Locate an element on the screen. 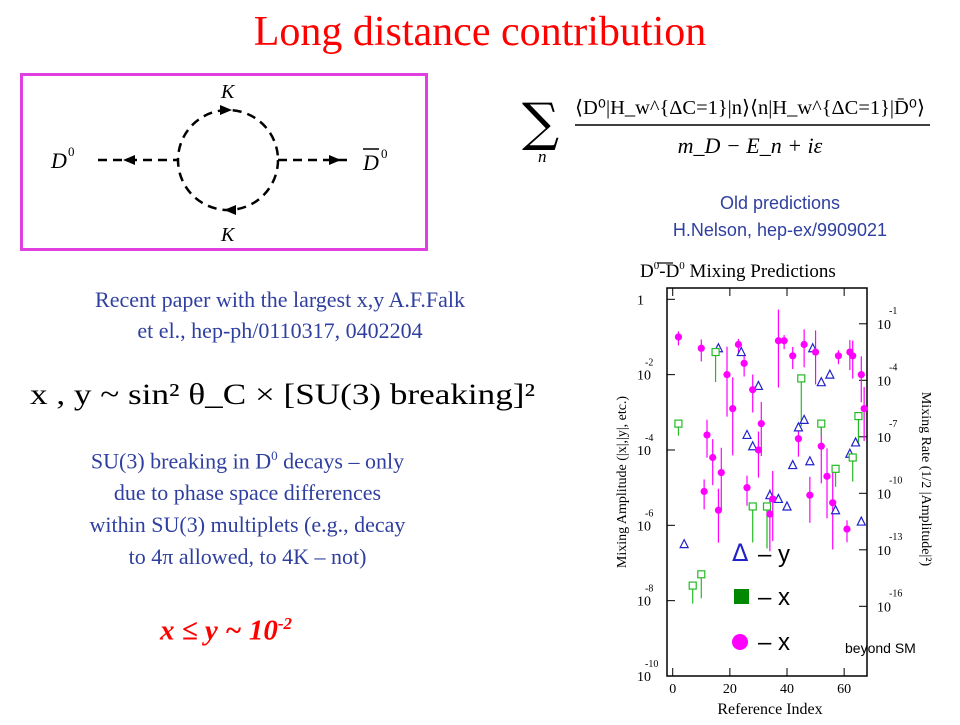  result-formula: x ≤ y ~ 10-2 is located at coordinates (226, 631).